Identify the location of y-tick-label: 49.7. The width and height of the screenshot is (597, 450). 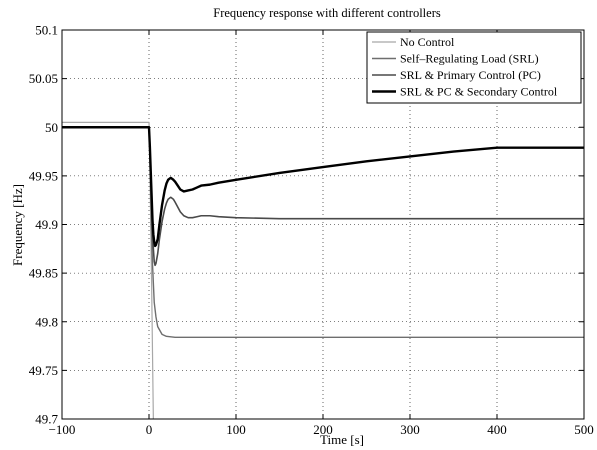
(46, 419).